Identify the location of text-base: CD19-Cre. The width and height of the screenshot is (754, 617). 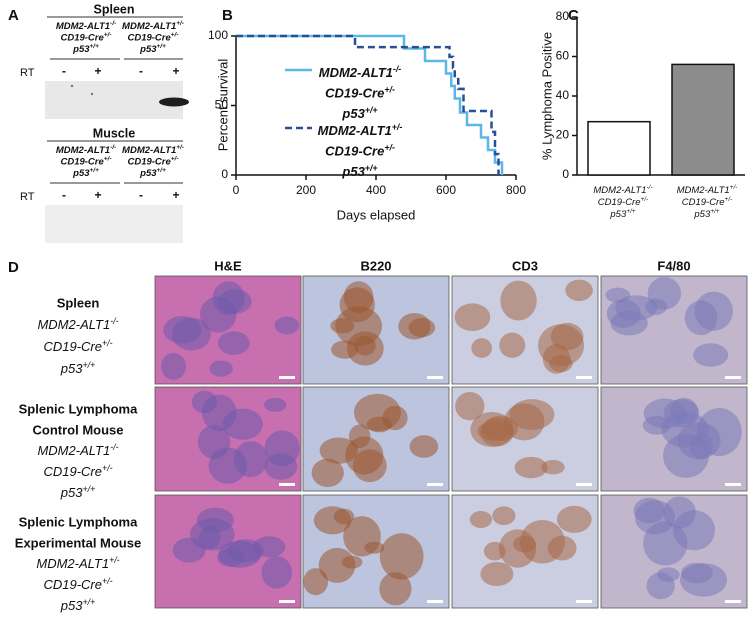
(354, 93).